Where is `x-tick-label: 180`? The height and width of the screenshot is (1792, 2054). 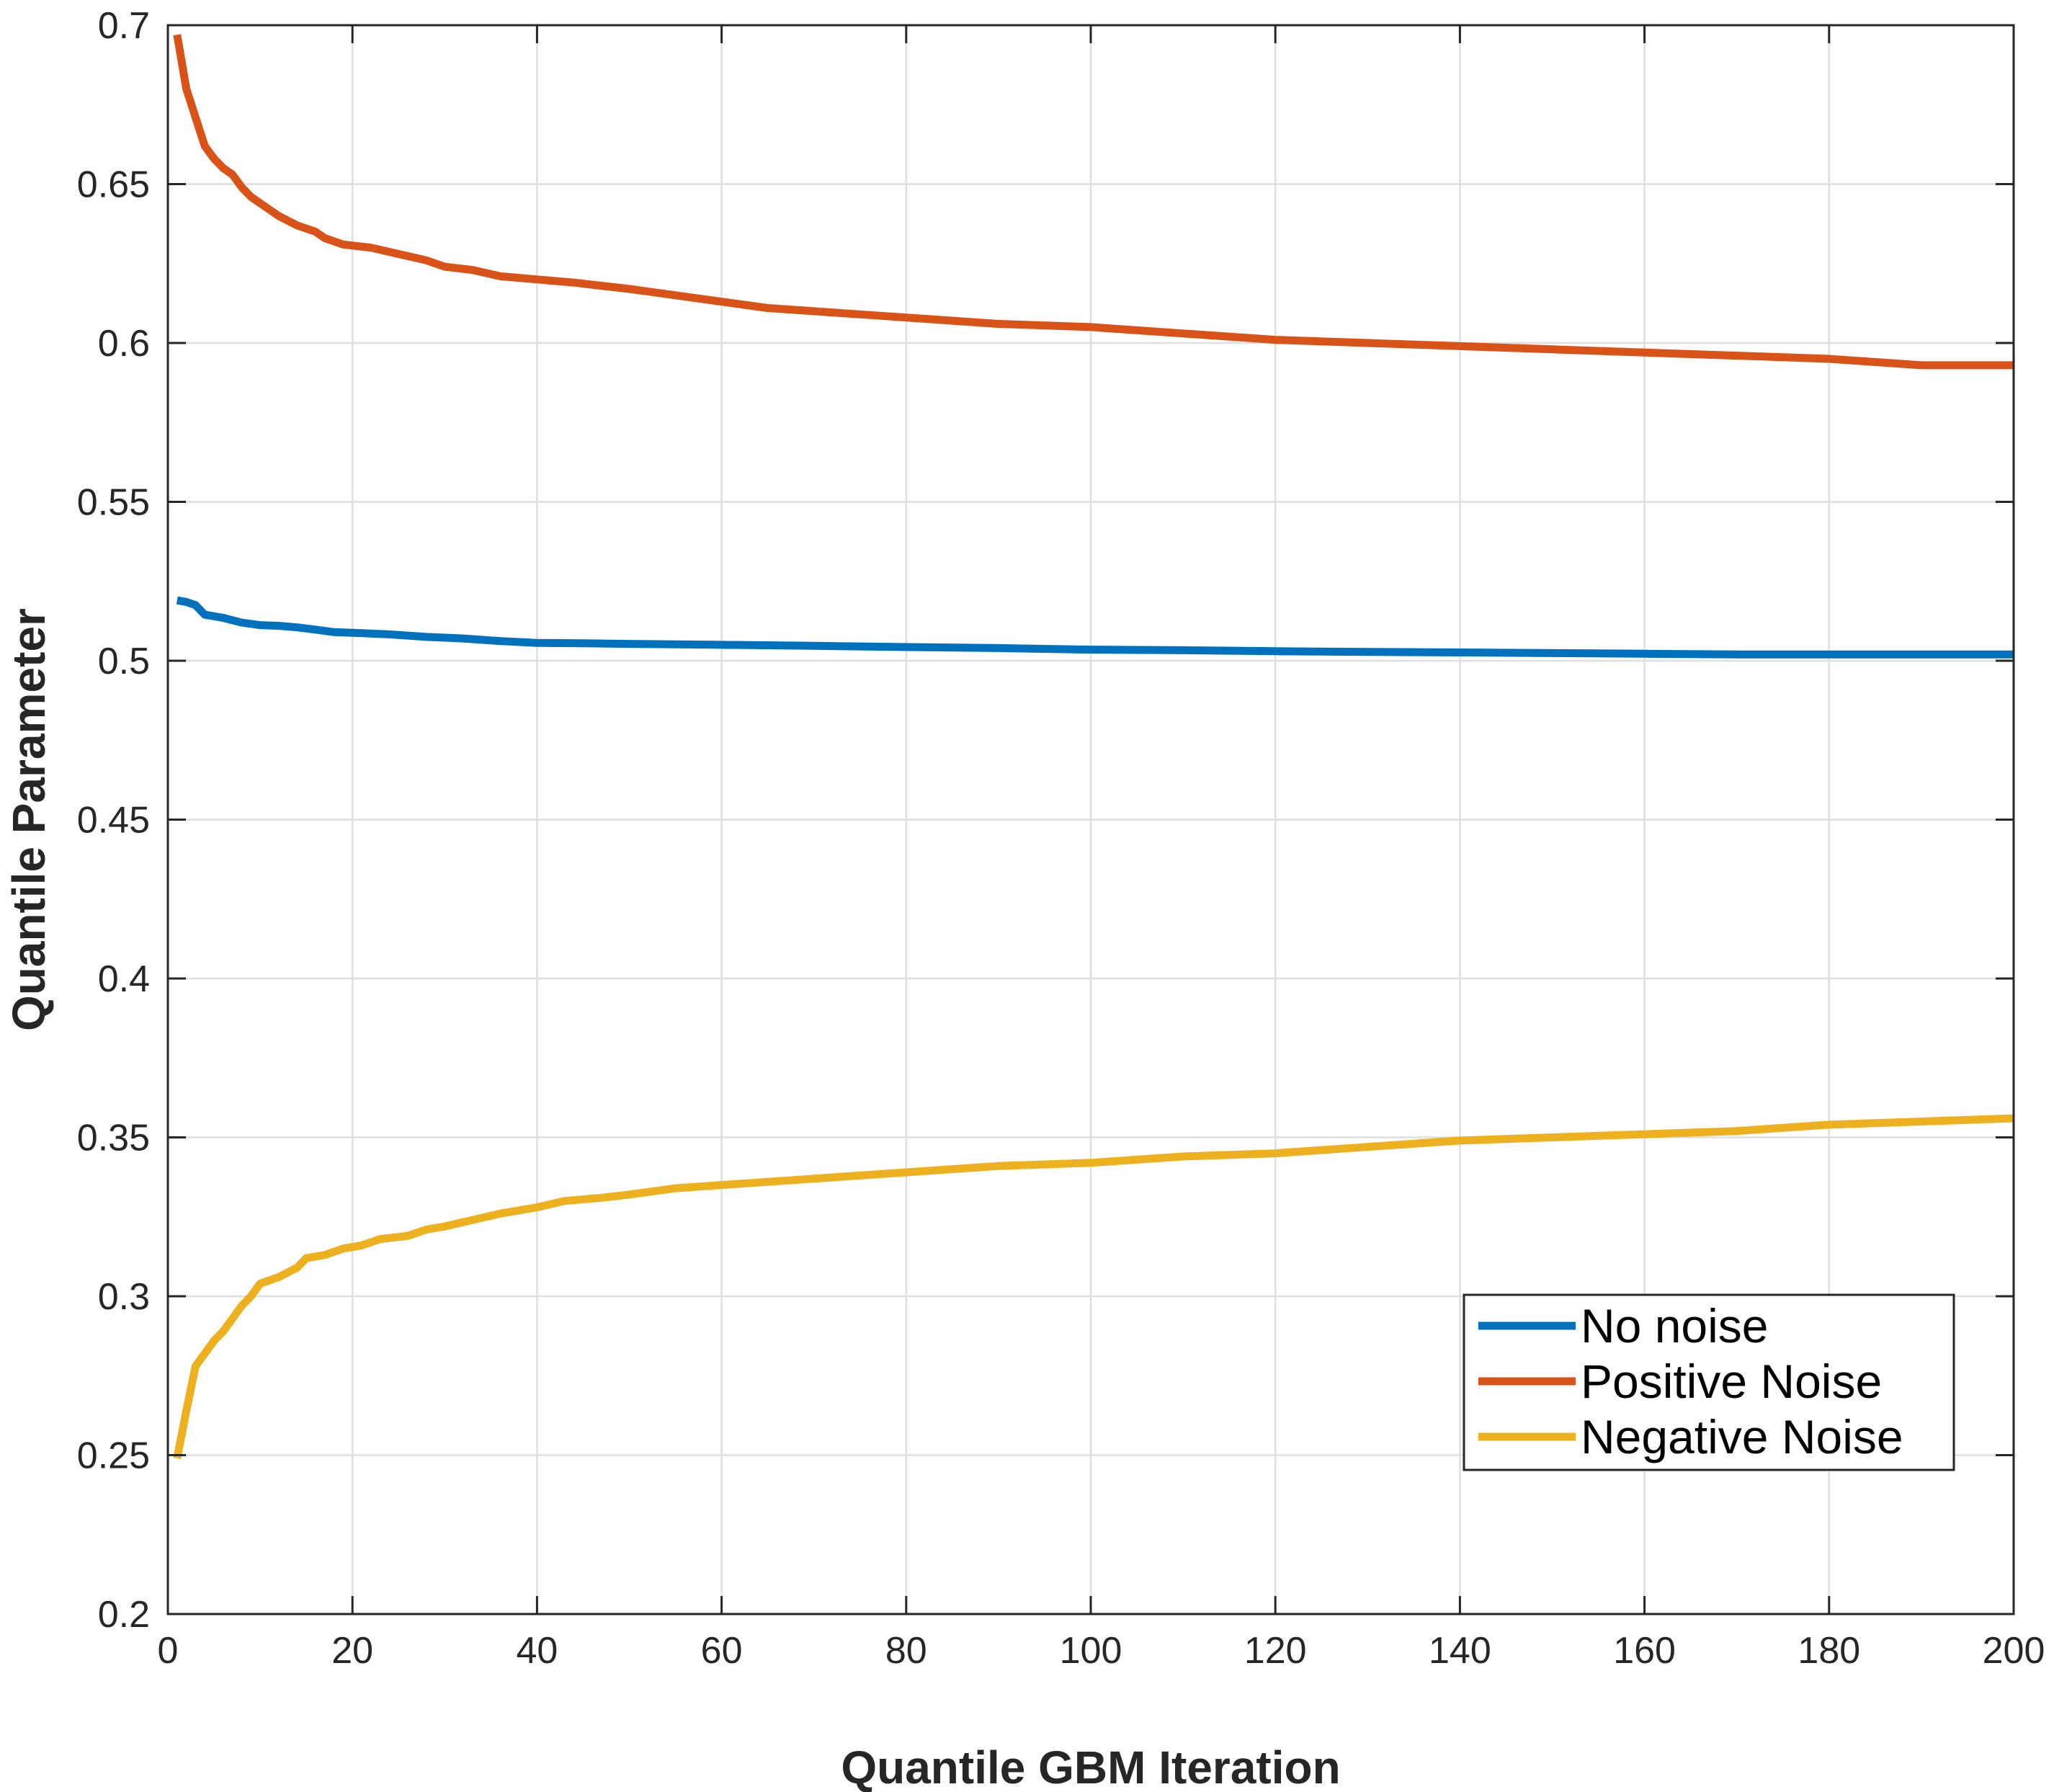
x-tick-label: 180 is located at coordinates (1829, 1651).